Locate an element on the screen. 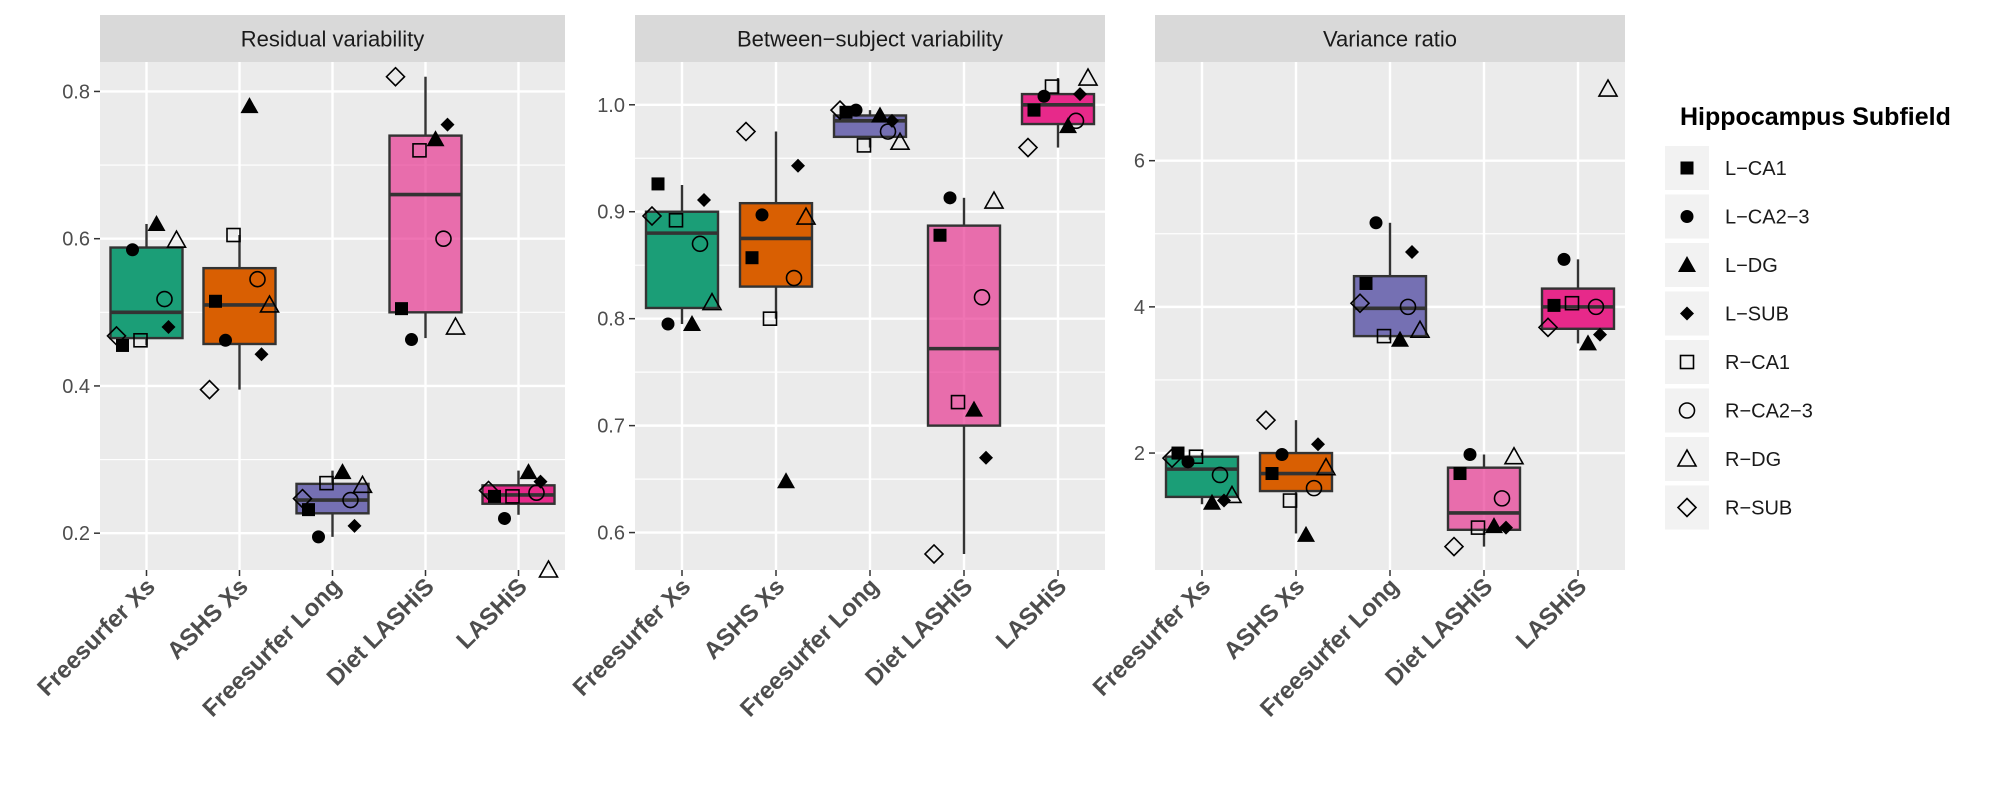  facet-title: Residual variability is located at coordinates (332, 39).